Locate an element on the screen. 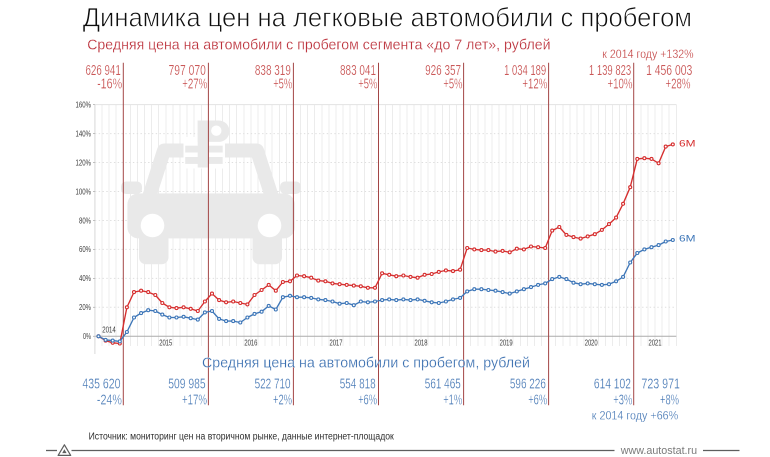  svg-text: +27% is located at coordinates (194, 84).